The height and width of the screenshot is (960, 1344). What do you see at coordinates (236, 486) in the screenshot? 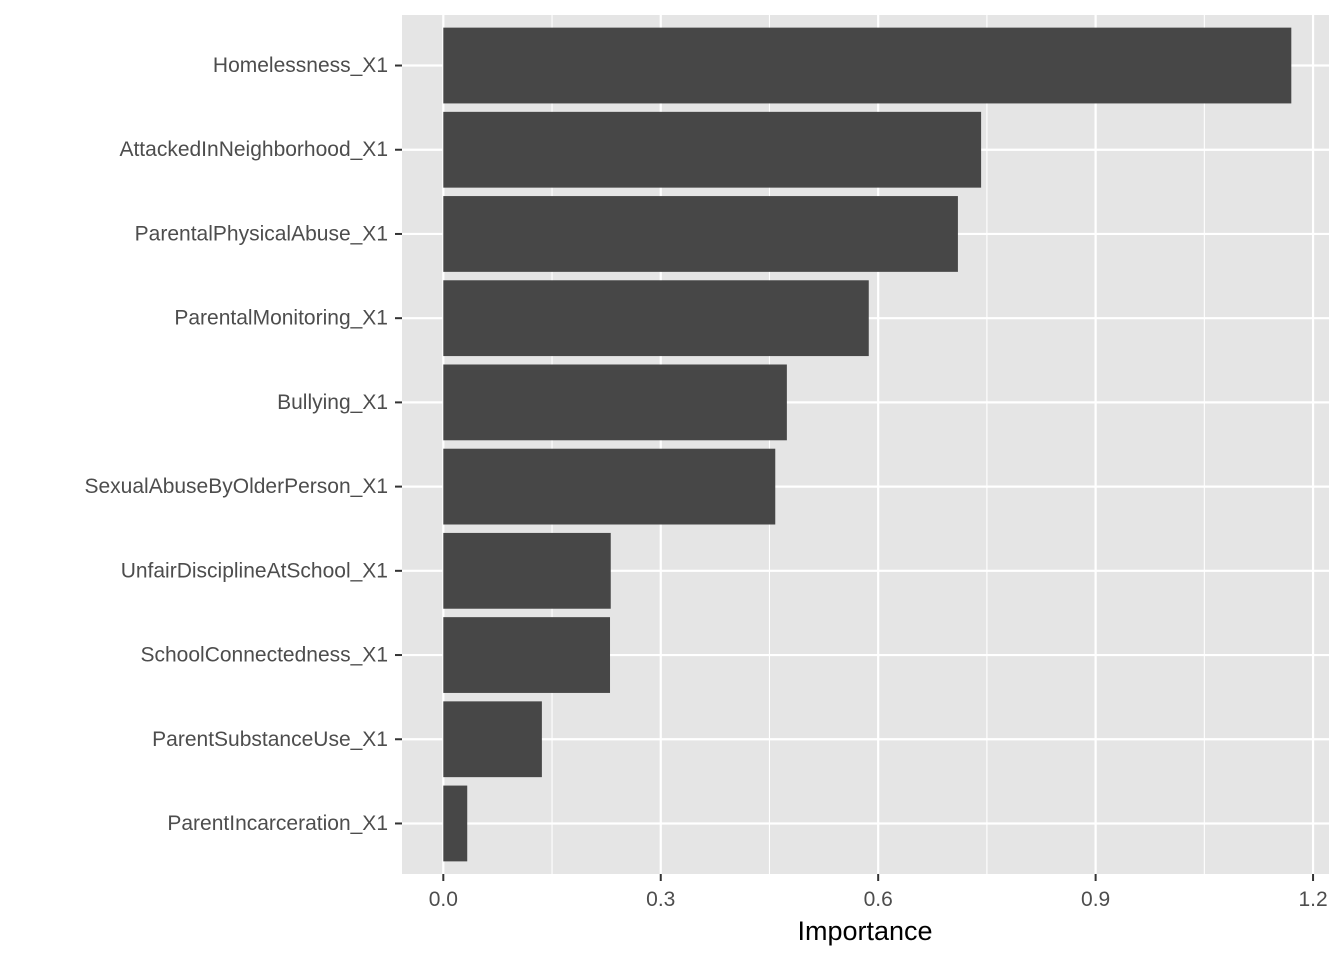
I see `y-tick-label: SexualAbuseByOlderPerson_X1` at bounding box center [236, 486].